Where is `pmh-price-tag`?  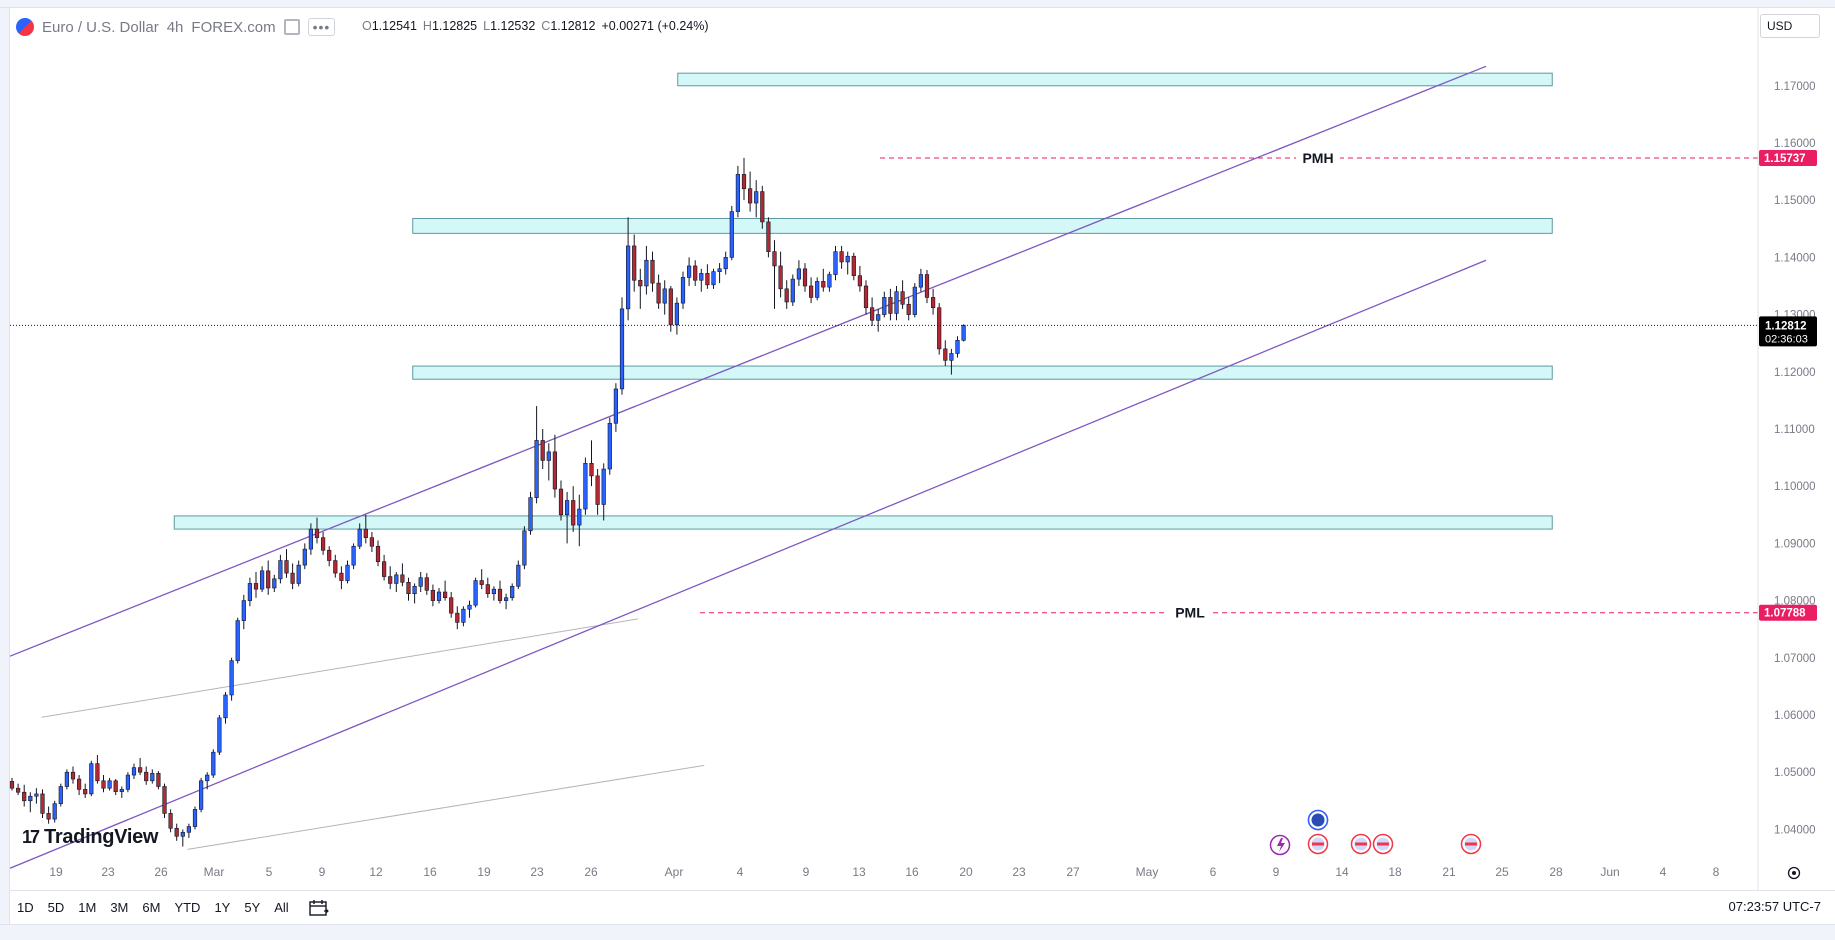
pmh-price-tag is located at coordinates (1788, 158).